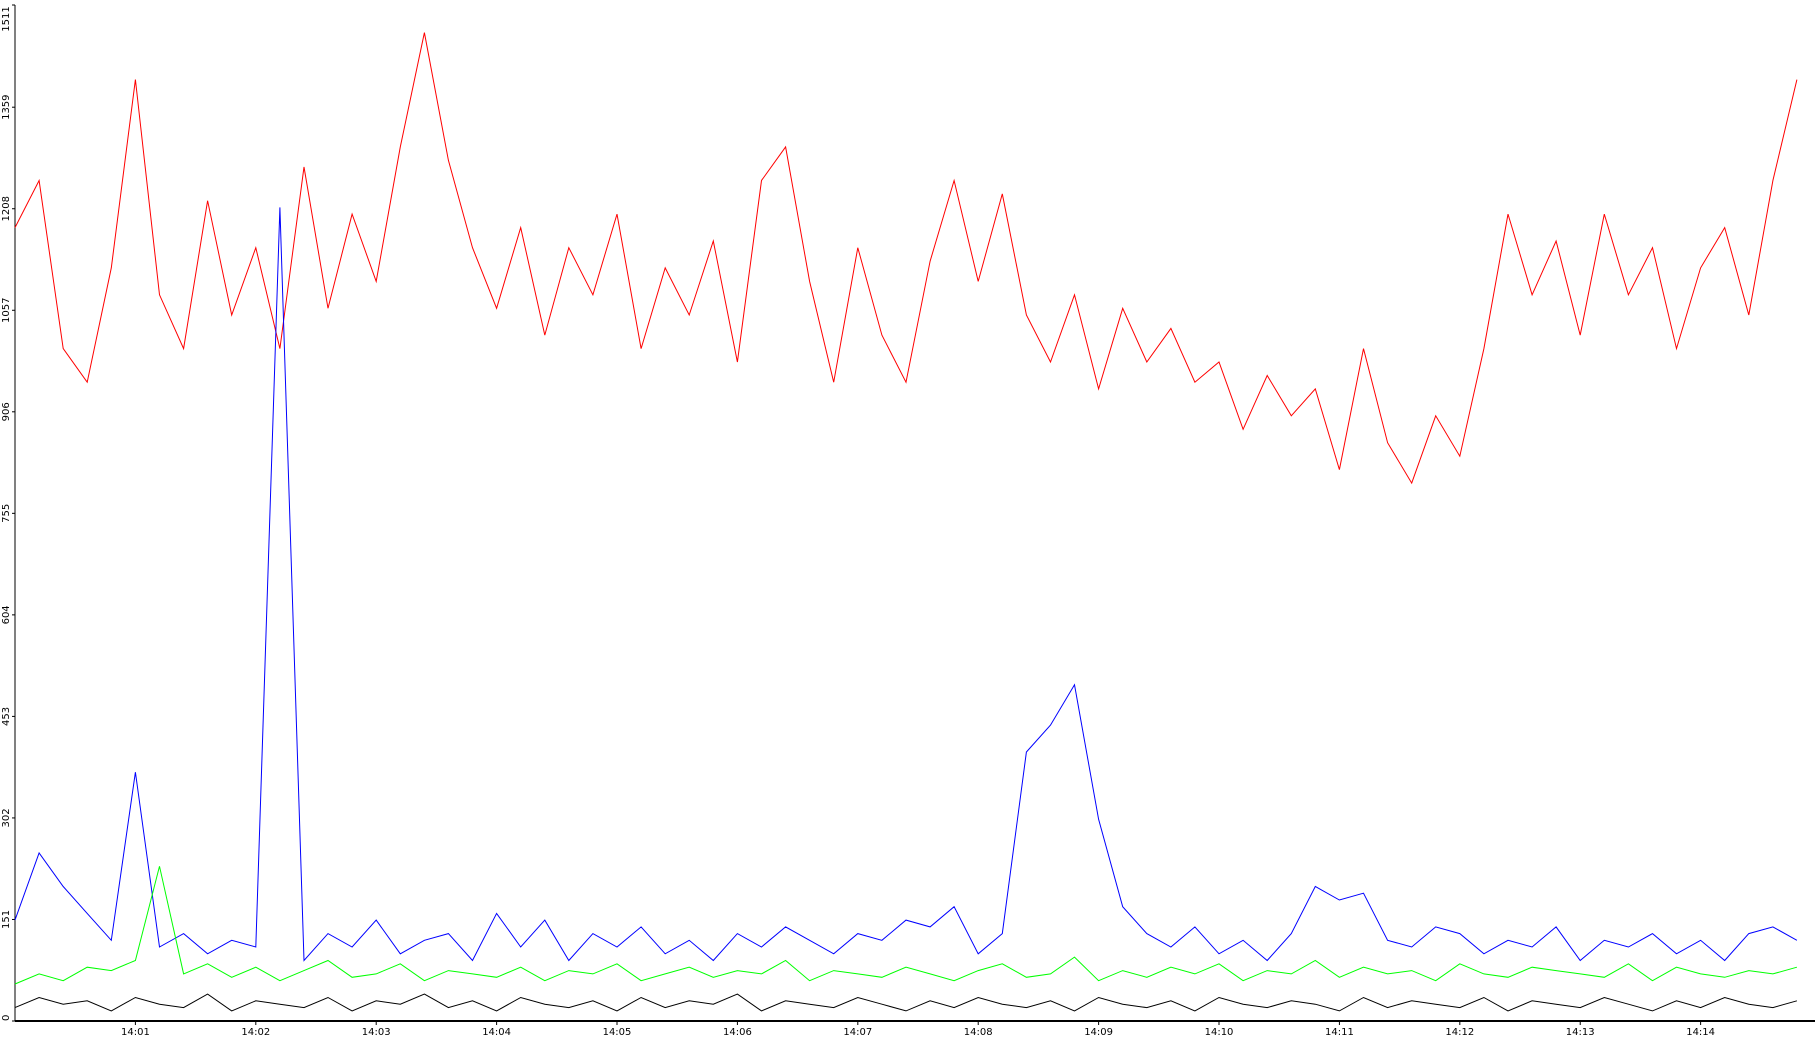  What do you see at coordinates (6, 1018) in the screenshot?
I see `y-tick-label: 0` at bounding box center [6, 1018].